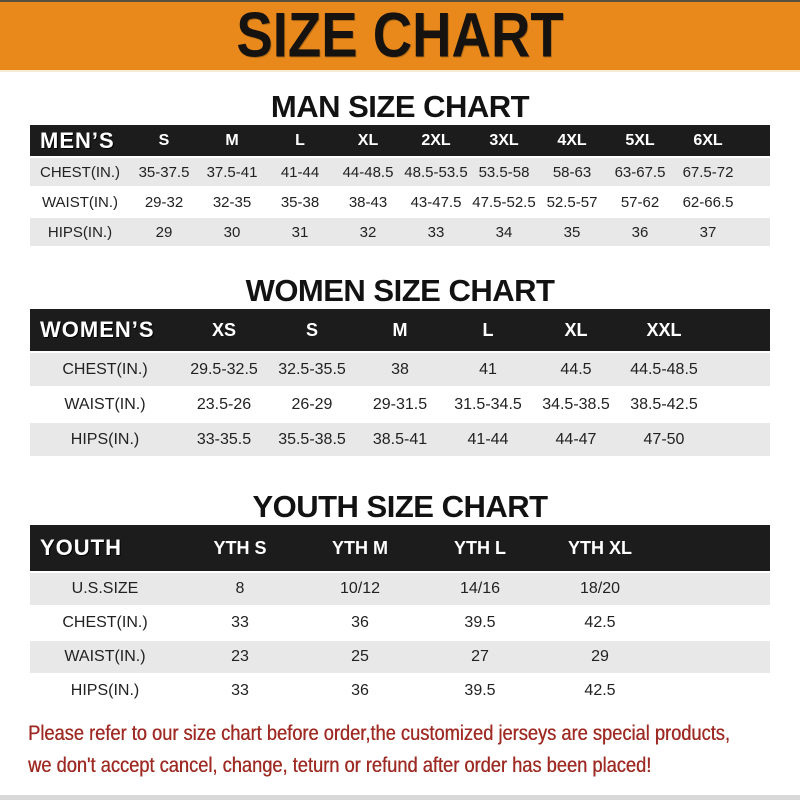 The width and height of the screenshot is (800, 800). What do you see at coordinates (504, 141) in the screenshot?
I see `size-column-header: 3XL` at bounding box center [504, 141].